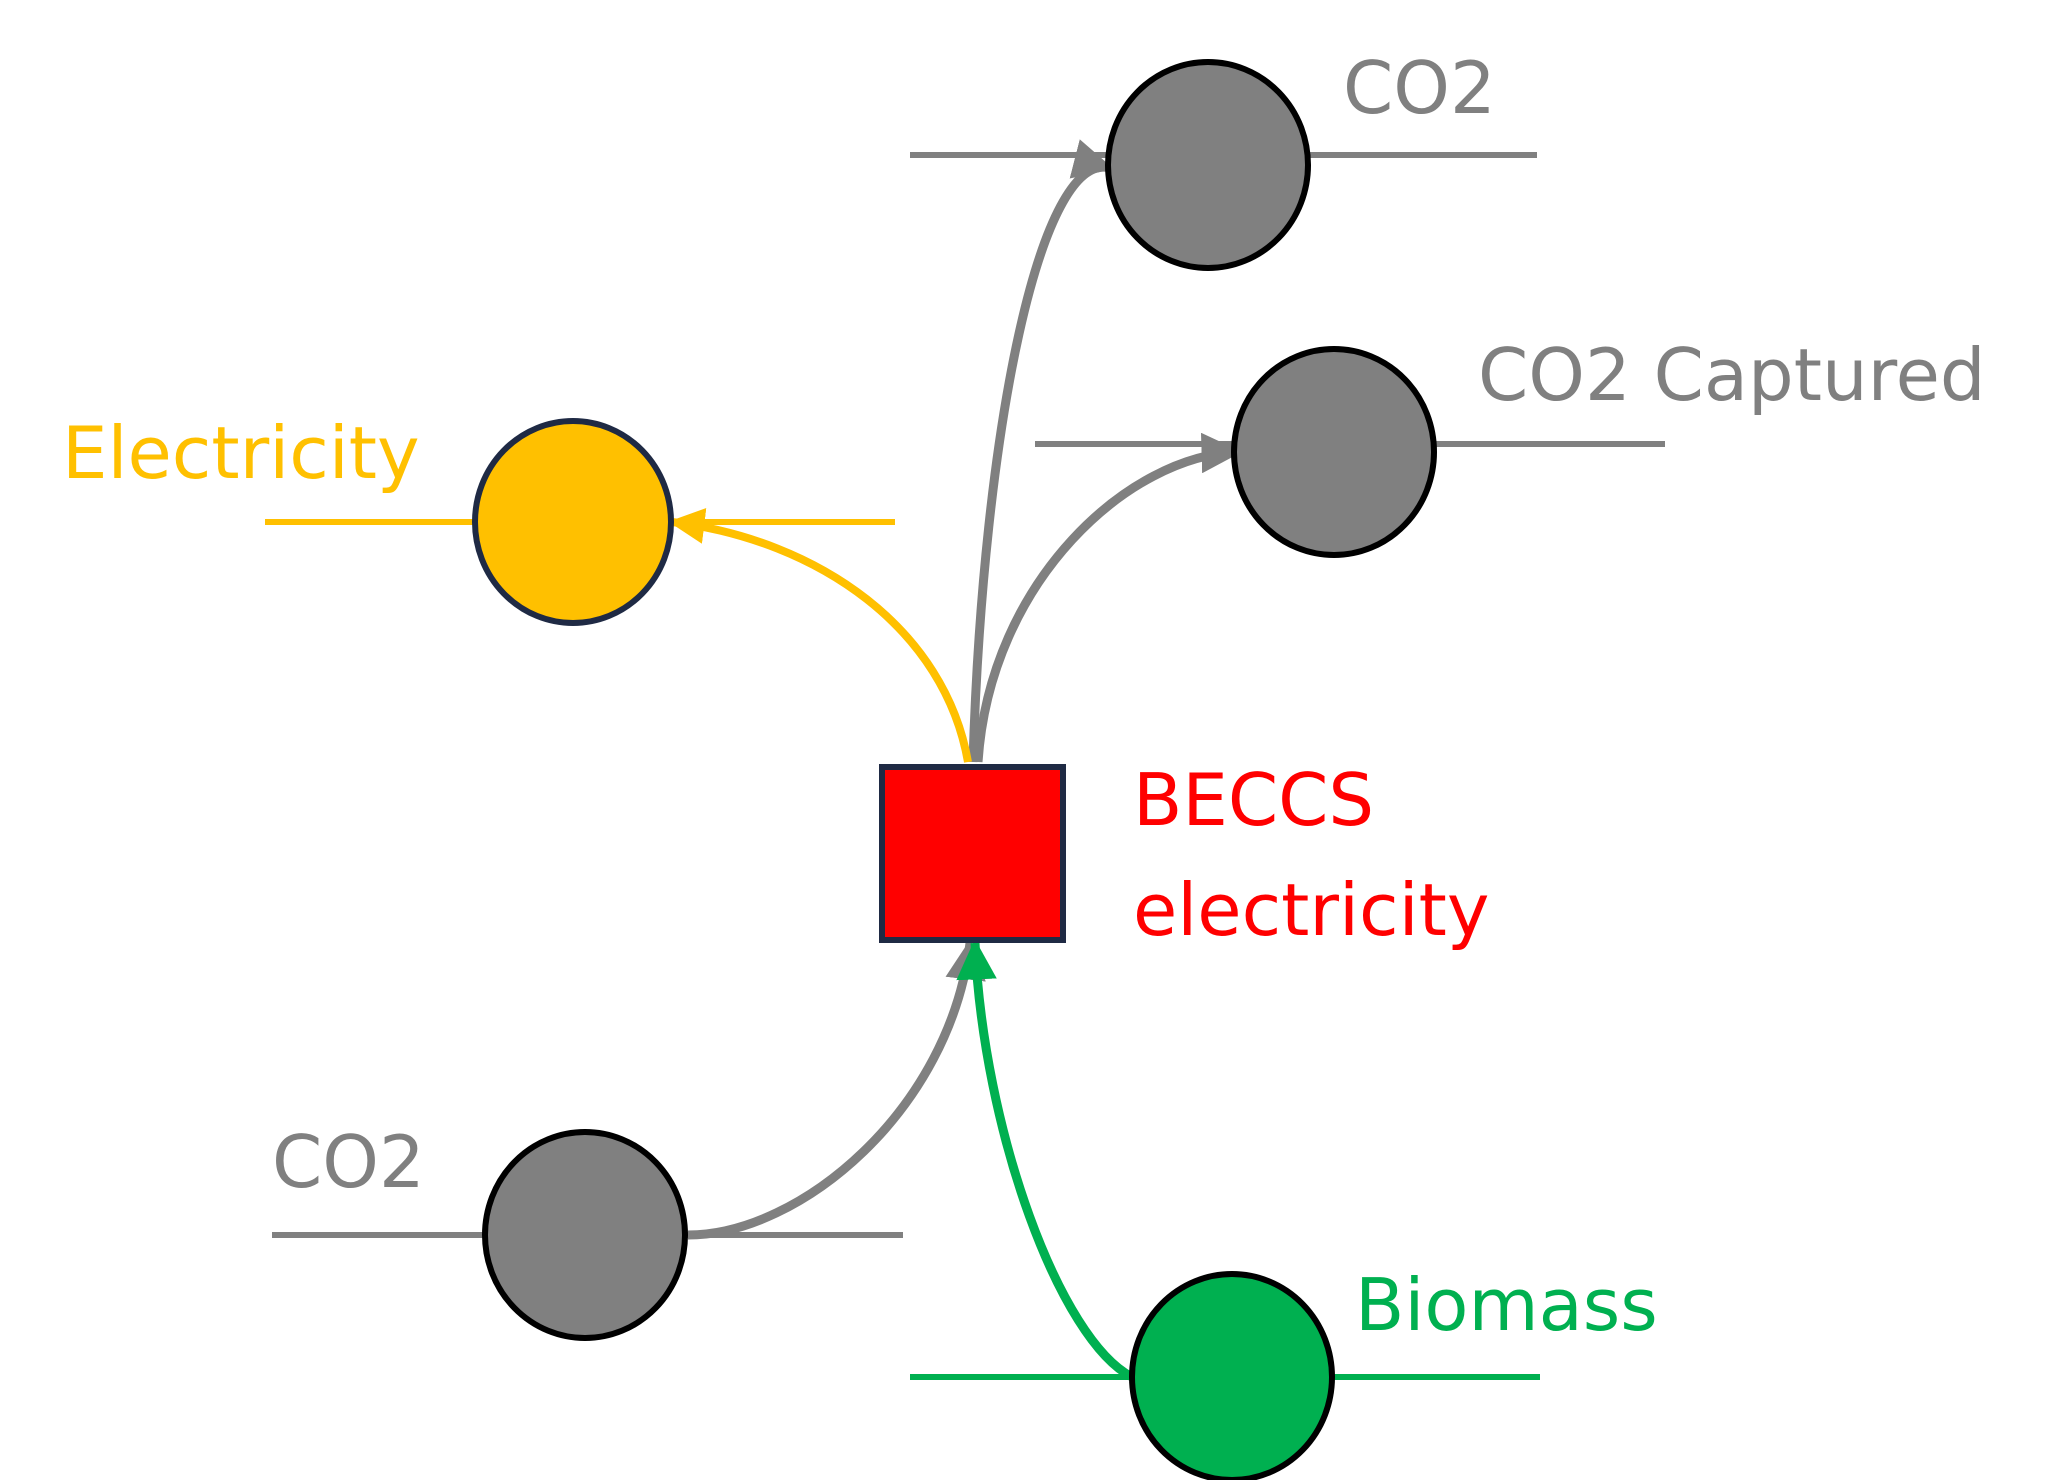 The image size is (2048, 1480). What do you see at coordinates (972, 853) in the screenshot?
I see `beccs-process-box` at bounding box center [972, 853].